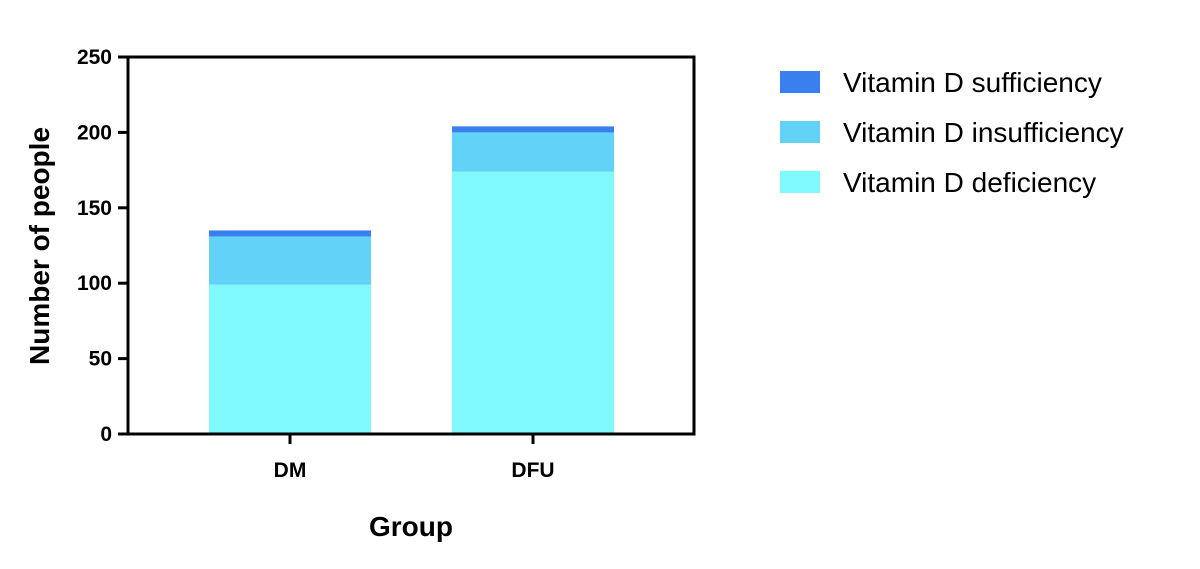 Image resolution: width=1200 pixels, height=569 pixels. What do you see at coordinates (969, 182) in the screenshot?
I see `legend-label: Vitamin D deficiency` at bounding box center [969, 182].